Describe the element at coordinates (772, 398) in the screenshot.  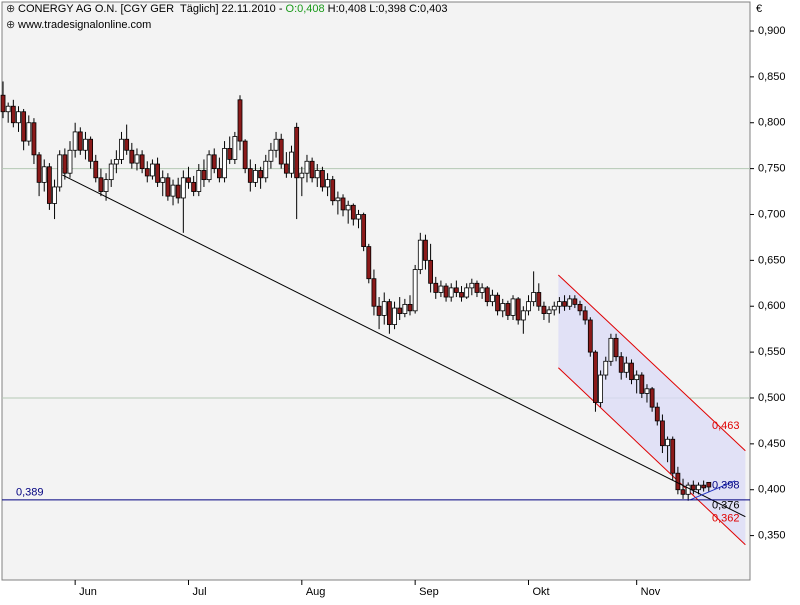
I see `y-tick-label: 0,500` at that location.